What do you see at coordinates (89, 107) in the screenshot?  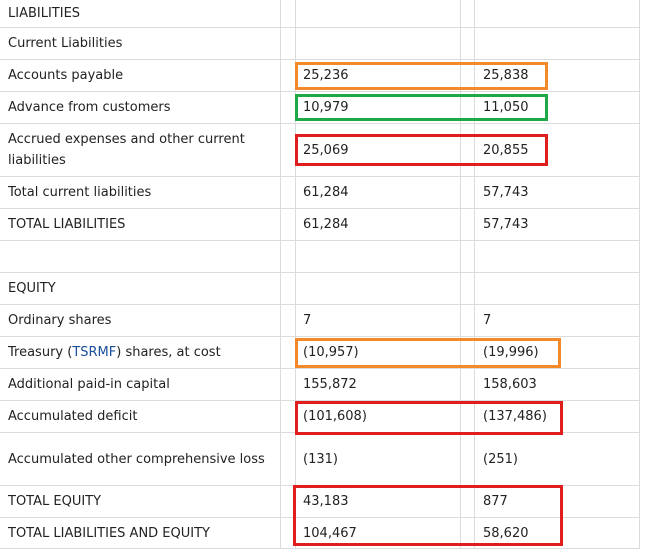 I see `row-label: Advance from customers` at bounding box center [89, 107].